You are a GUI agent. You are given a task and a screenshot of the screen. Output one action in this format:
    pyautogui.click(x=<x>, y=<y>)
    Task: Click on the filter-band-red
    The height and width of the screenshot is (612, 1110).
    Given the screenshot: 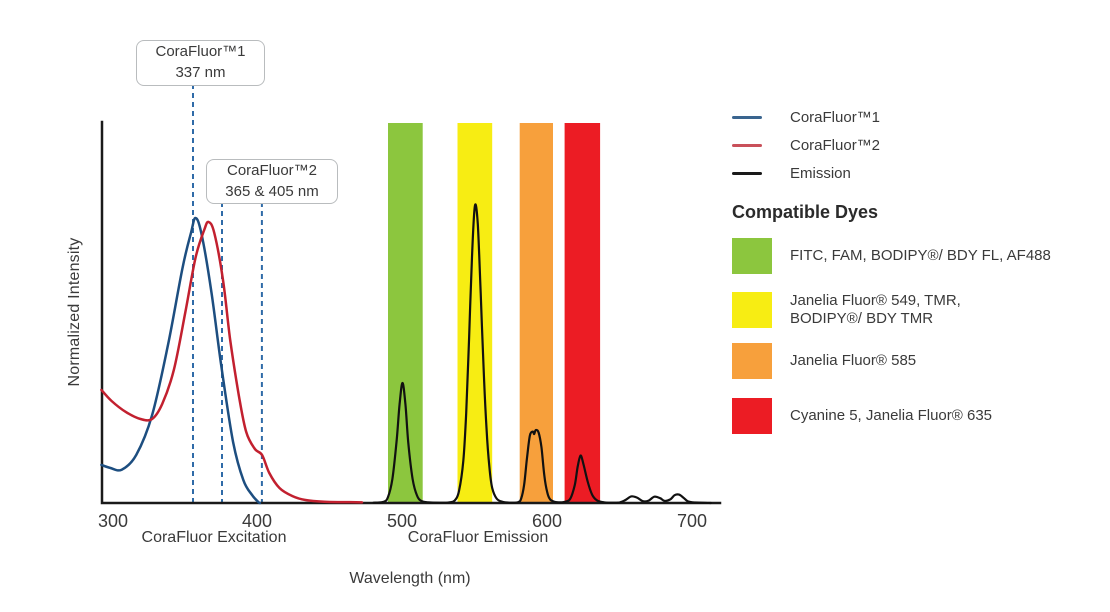 What is the action you would take?
    pyautogui.click(x=582, y=313)
    